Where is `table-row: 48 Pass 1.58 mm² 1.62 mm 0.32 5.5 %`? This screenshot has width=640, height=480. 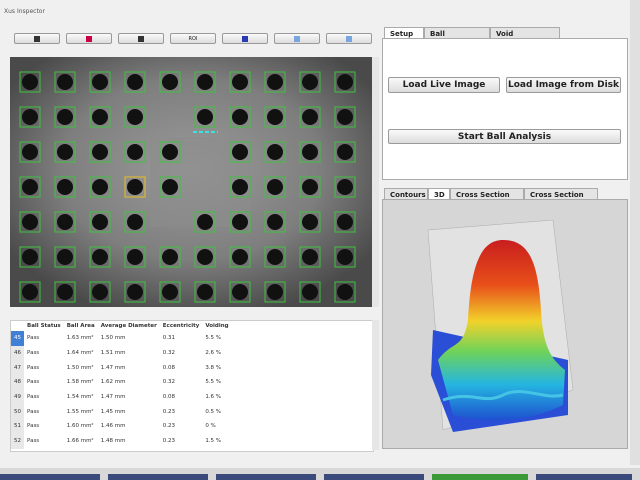 table-row: 48 Pass 1.58 mm² 1.62 mm 0.32 5.5 % is located at coordinates (121, 382).